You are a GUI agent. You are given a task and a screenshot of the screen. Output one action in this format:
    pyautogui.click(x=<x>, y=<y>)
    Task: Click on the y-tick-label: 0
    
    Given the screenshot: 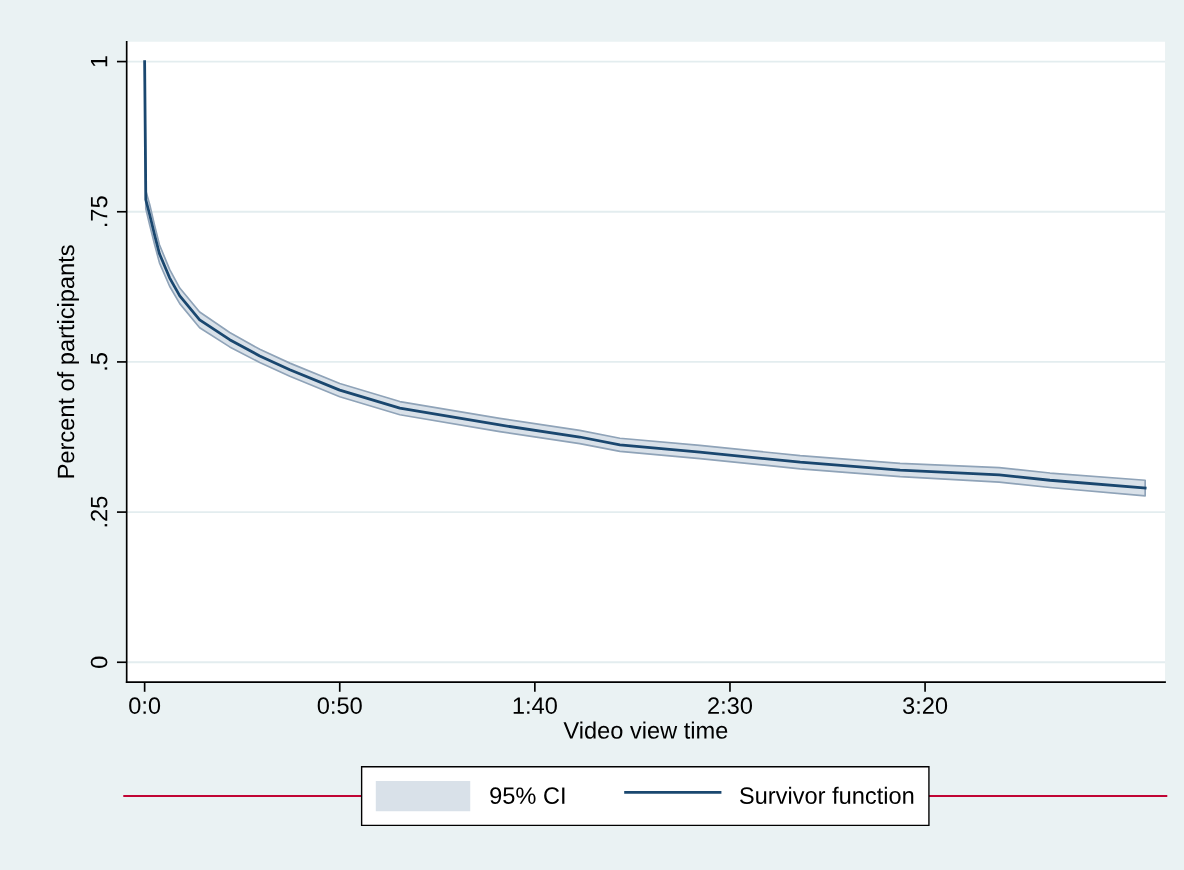 What is the action you would take?
    pyautogui.click(x=99, y=662)
    